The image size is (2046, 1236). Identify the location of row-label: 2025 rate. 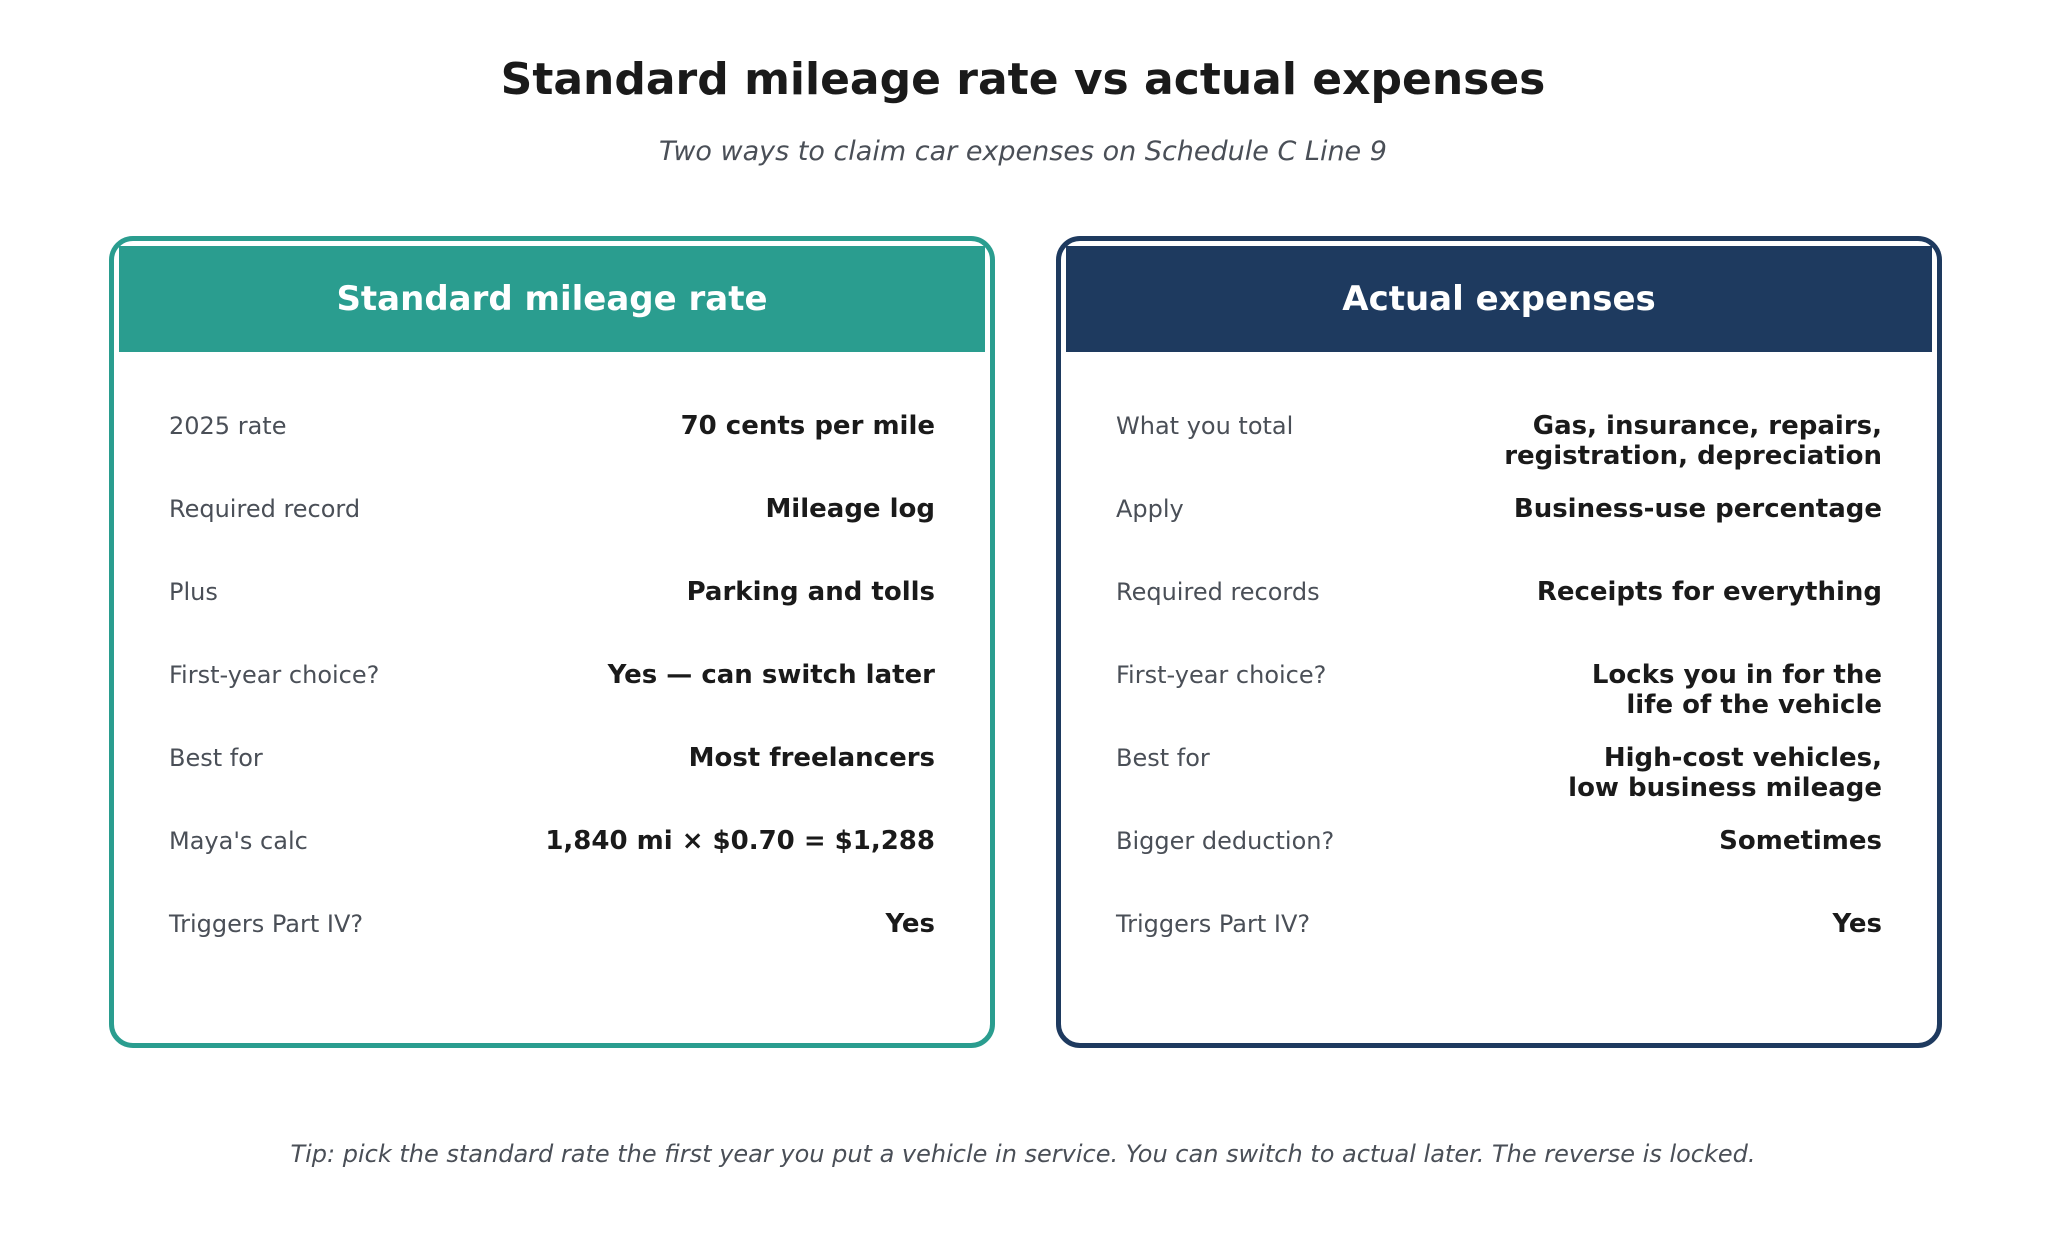
(228, 426).